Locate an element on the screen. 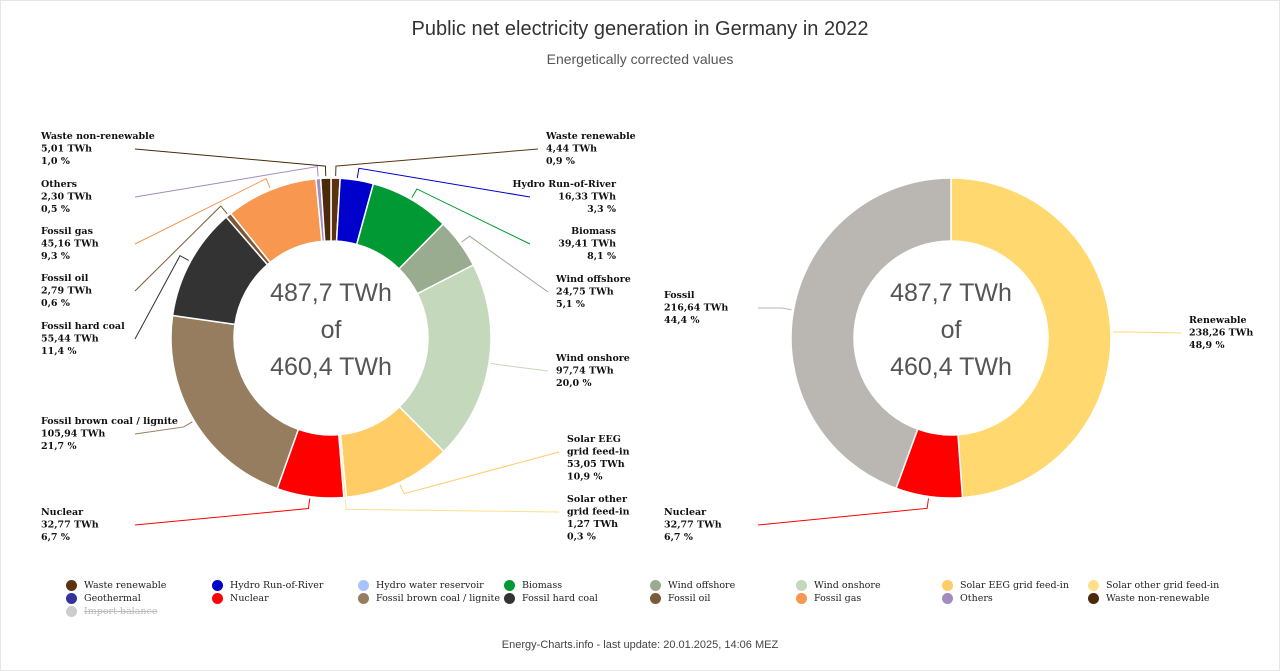  legend-item-solar-other-grid-feed-in: Solar other grid feed-in is located at coordinates (1153, 585).